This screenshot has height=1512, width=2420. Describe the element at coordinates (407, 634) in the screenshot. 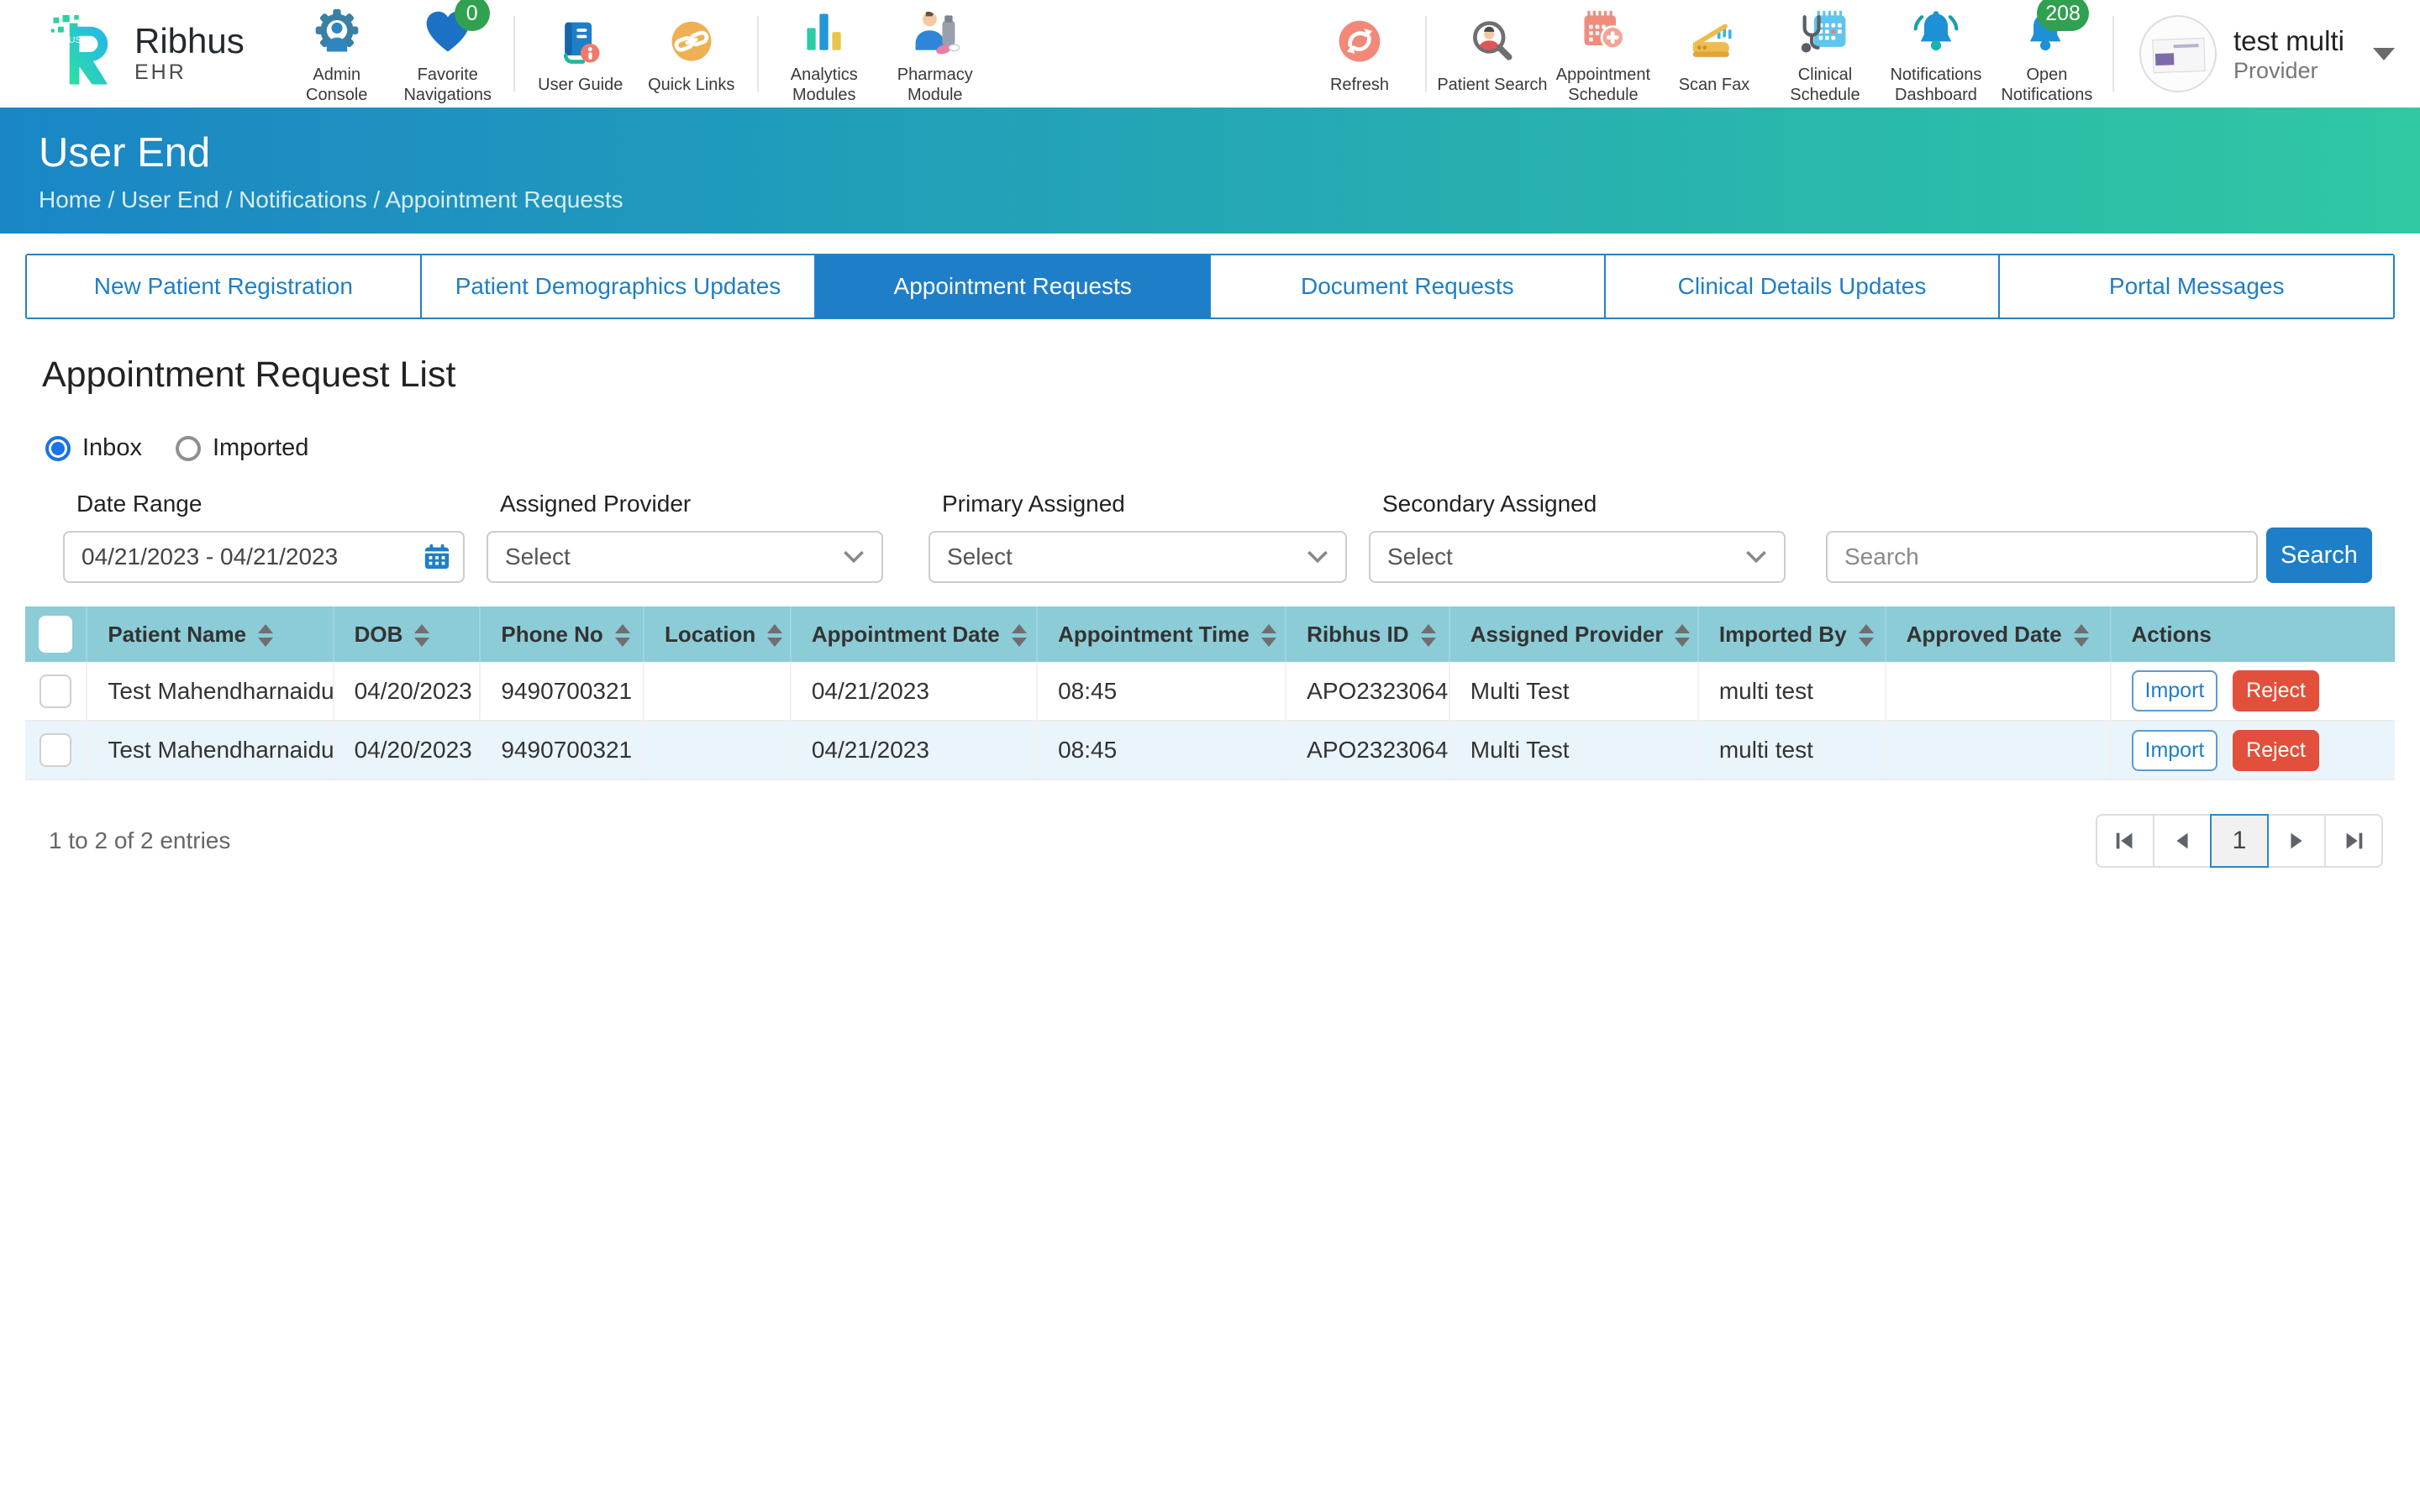

I see `col-dob: DOB` at that location.